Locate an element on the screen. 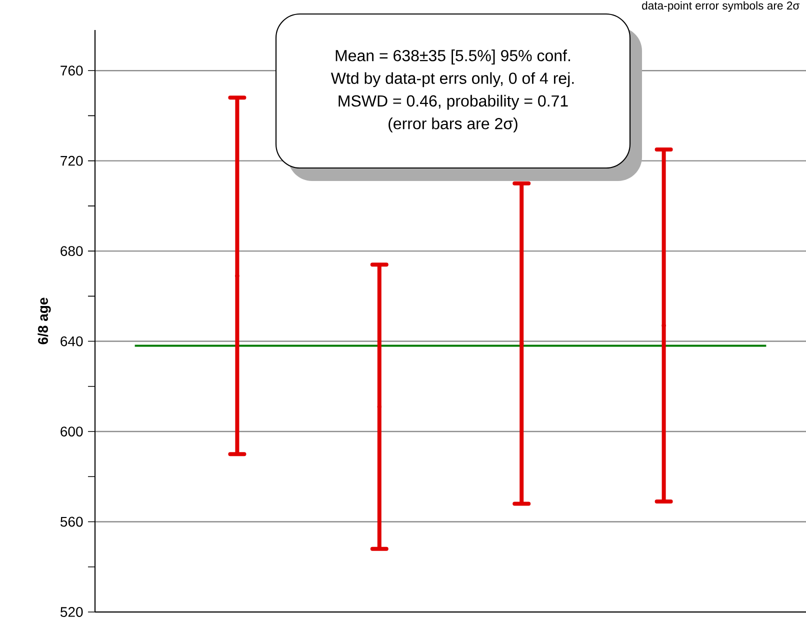 The image size is (806, 623). y-tick-label: 760 is located at coordinates (71, 71).